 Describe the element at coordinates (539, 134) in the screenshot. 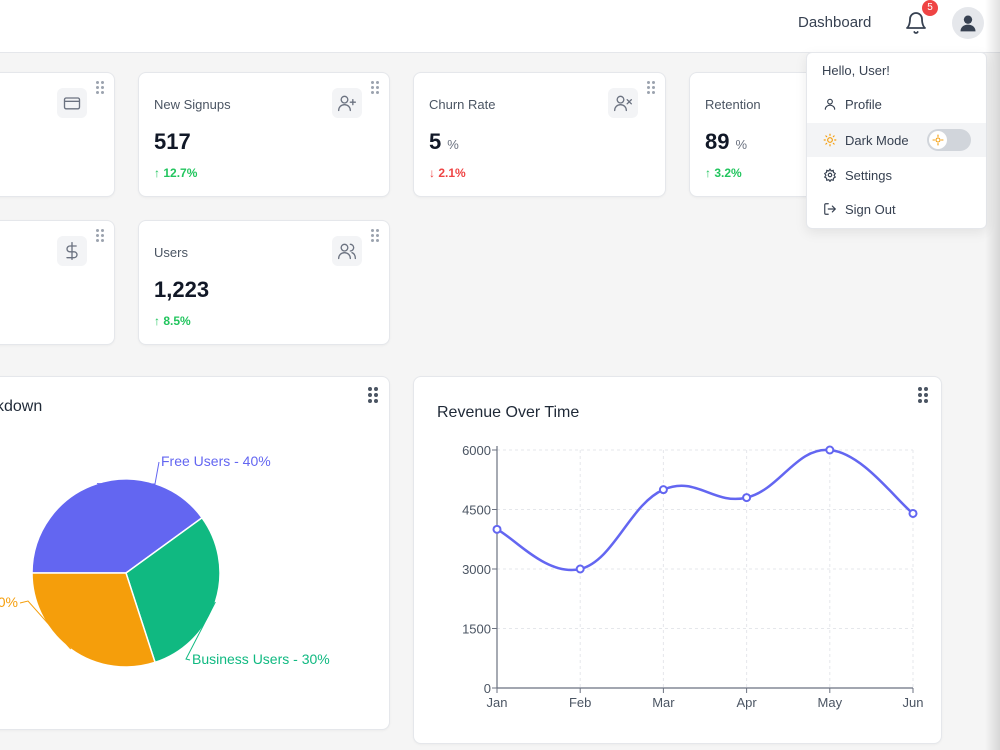

I see `stat-card-churn-rate: Churn Rate 5% ↓ 2.1%` at that location.